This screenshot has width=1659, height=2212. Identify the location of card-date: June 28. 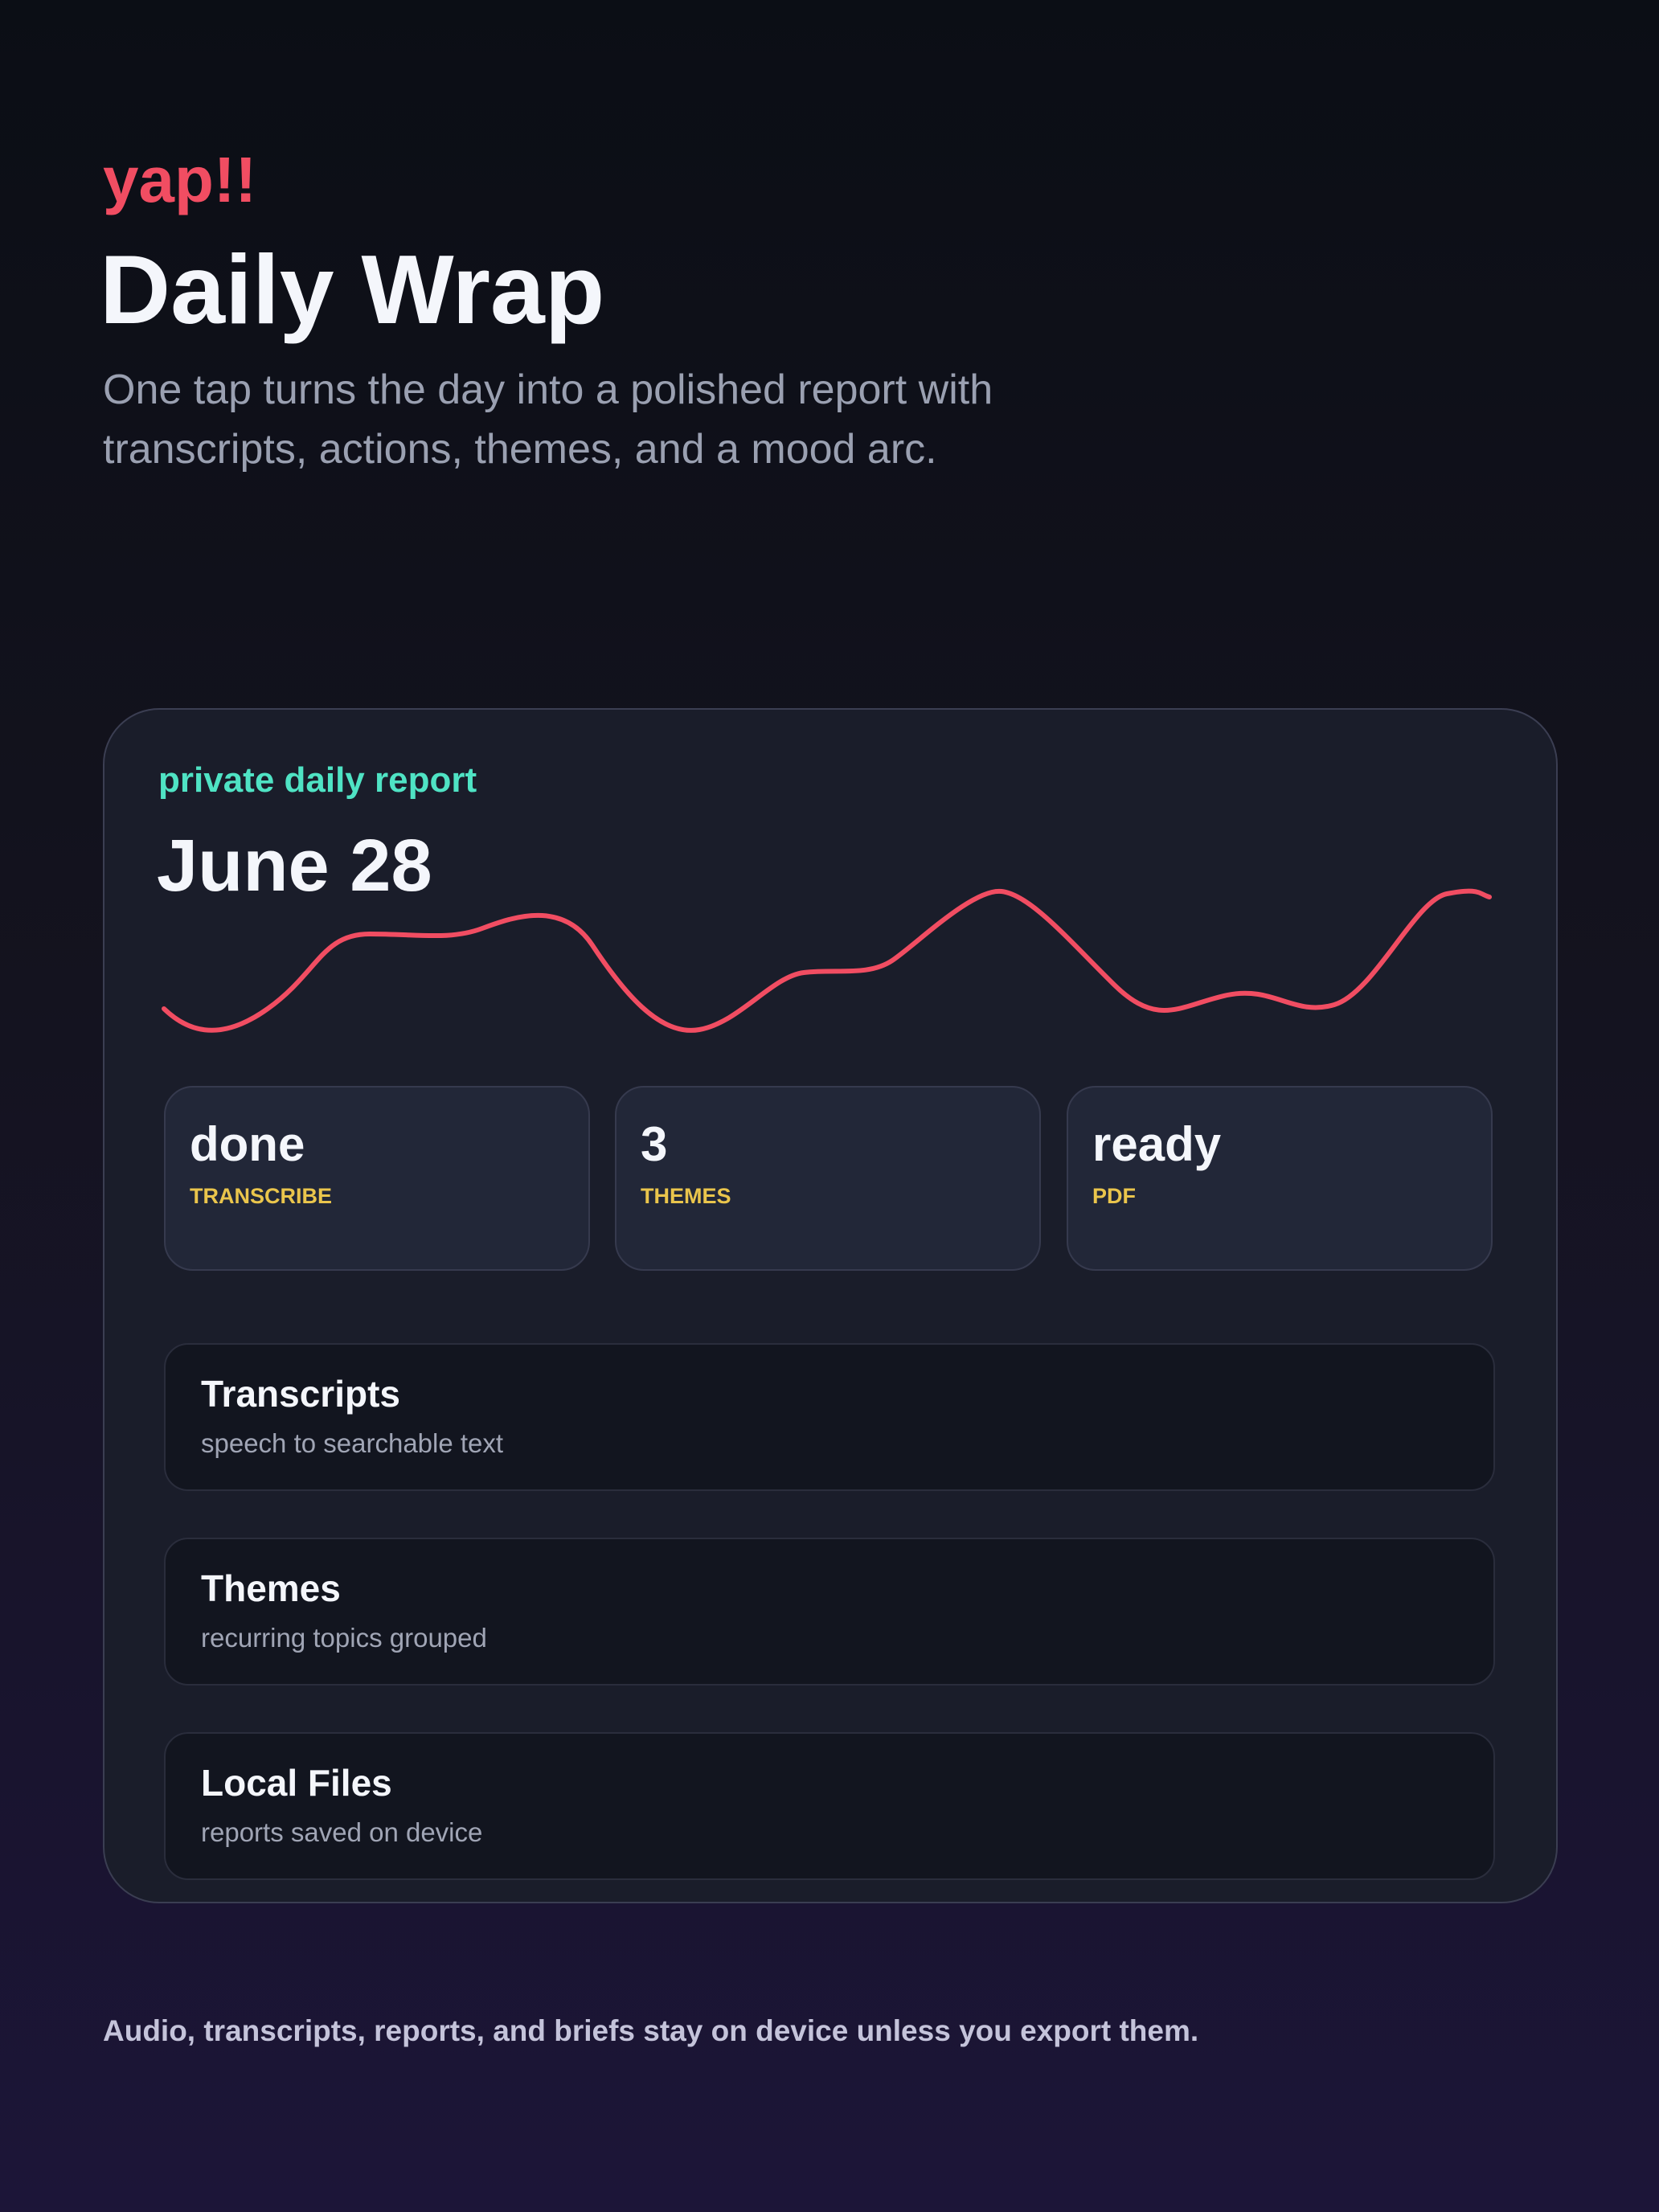
(294, 866).